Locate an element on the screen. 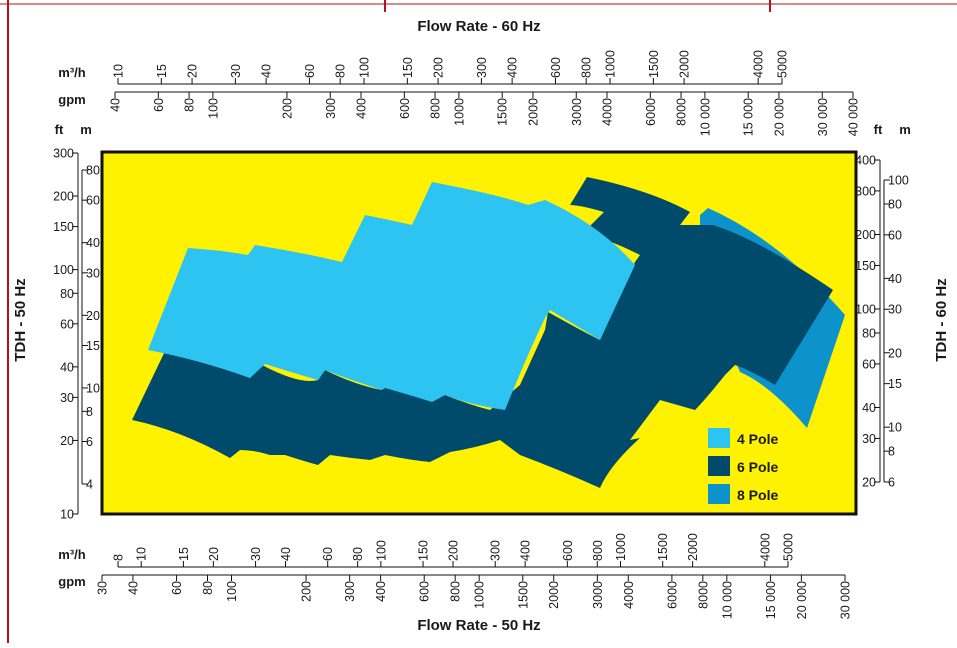 The height and width of the screenshot is (648, 957). bottom-gpm-tick-label: 1000 is located at coordinates (480, 595).